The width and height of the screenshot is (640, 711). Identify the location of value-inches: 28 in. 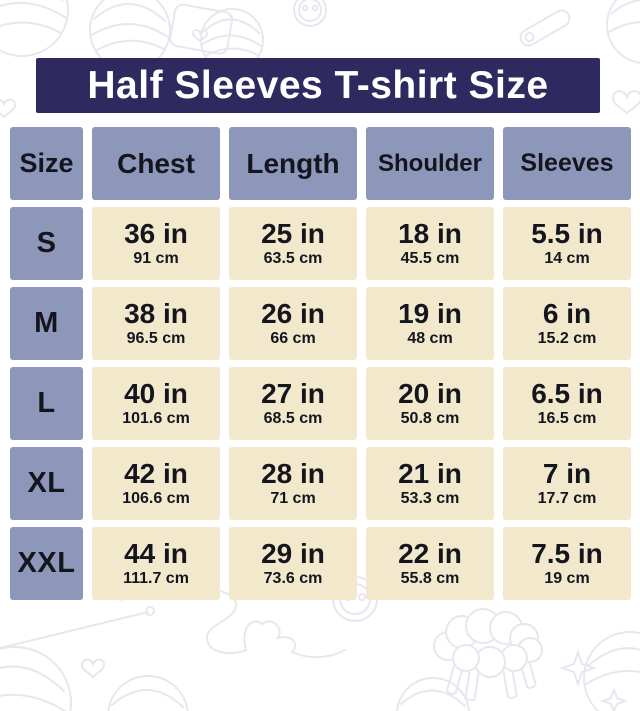
(293, 473).